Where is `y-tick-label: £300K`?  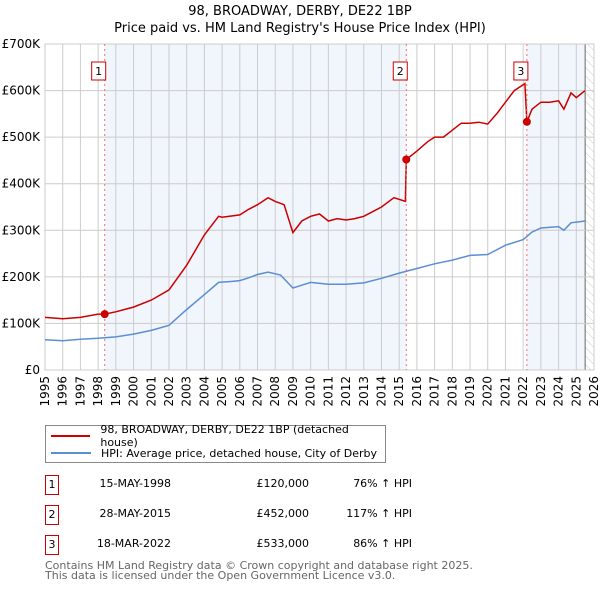
y-tick-label: £300K is located at coordinates (22, 230).